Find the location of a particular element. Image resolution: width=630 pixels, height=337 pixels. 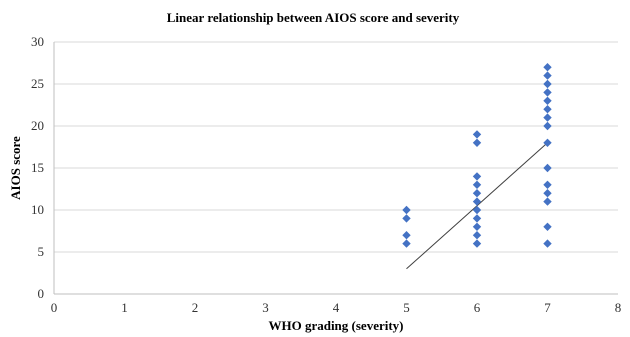

x-tick-label: 3 is located at coordinates (265, 307).